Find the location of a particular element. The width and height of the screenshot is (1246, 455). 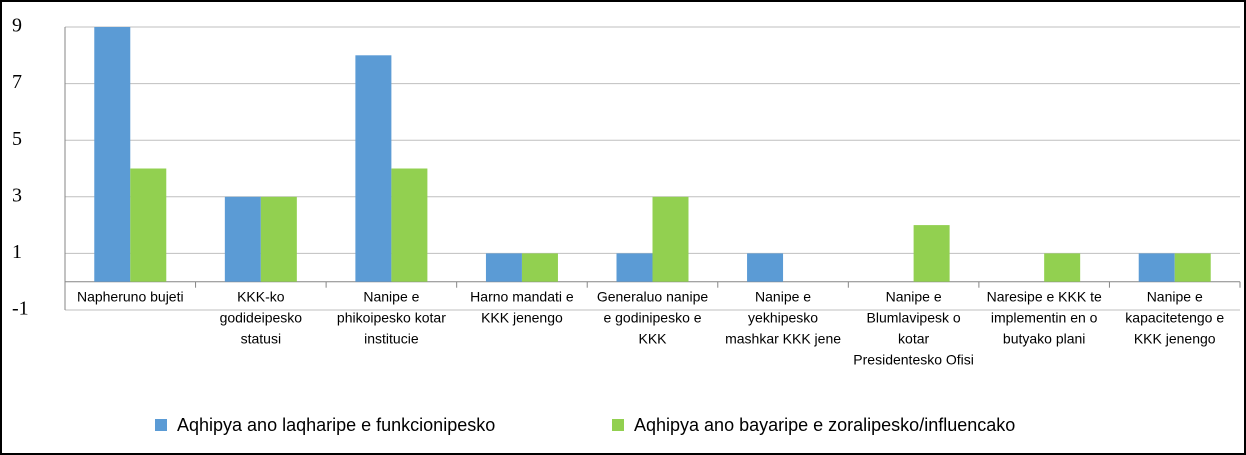

y-tick-label: 1 is located at coordinates (17, 252).